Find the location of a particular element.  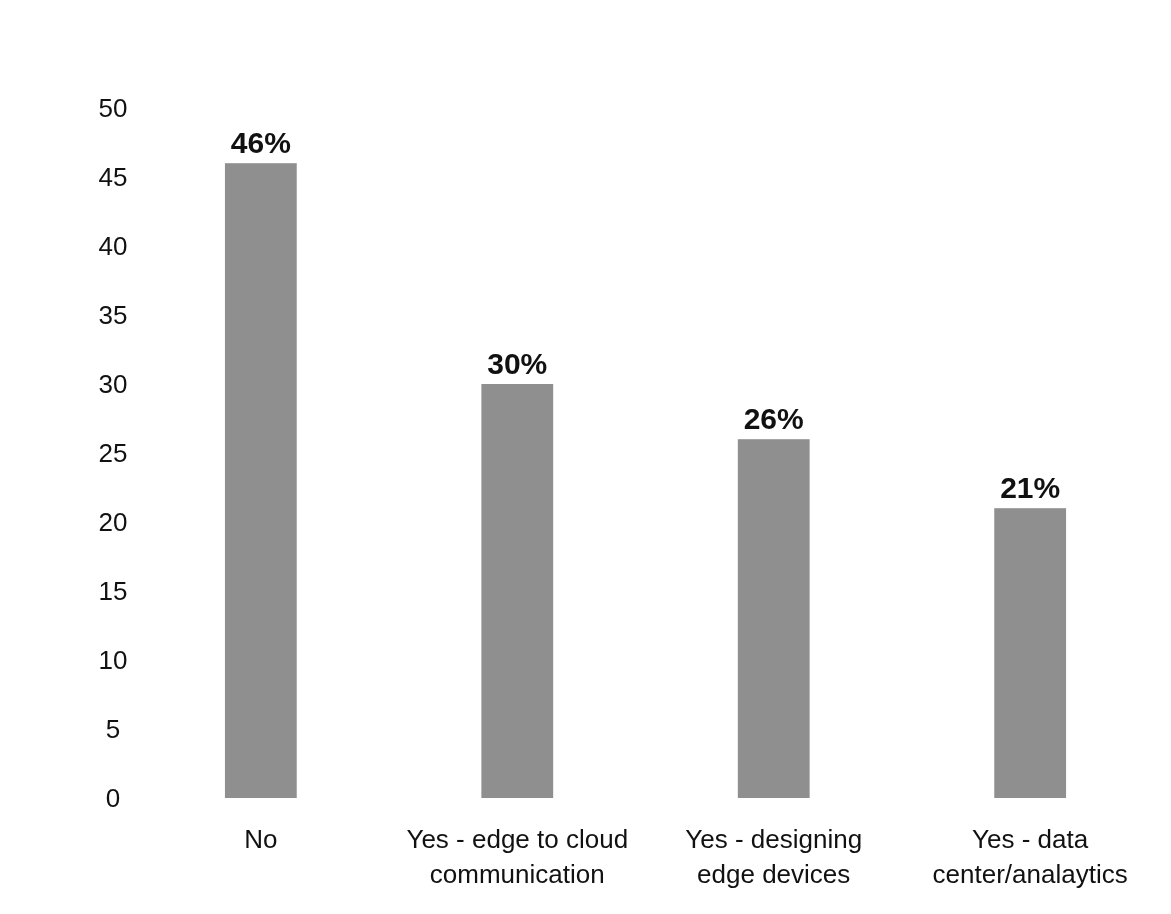

y-tick-label: 0 is located at coordinates (113, 798).